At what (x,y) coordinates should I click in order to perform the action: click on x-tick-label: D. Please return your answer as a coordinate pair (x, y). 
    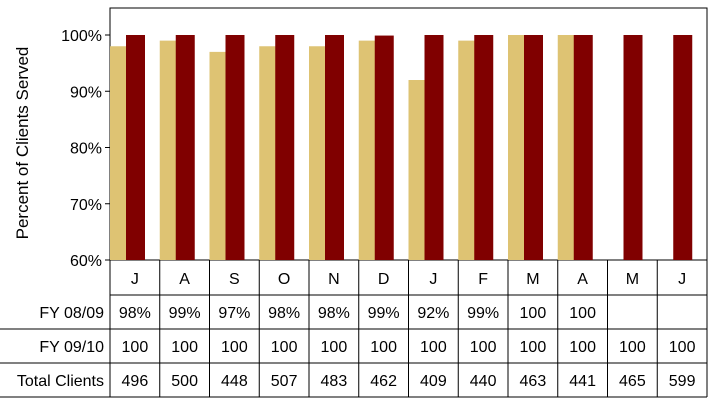
    Looking at the image, I should click on (384, 279).